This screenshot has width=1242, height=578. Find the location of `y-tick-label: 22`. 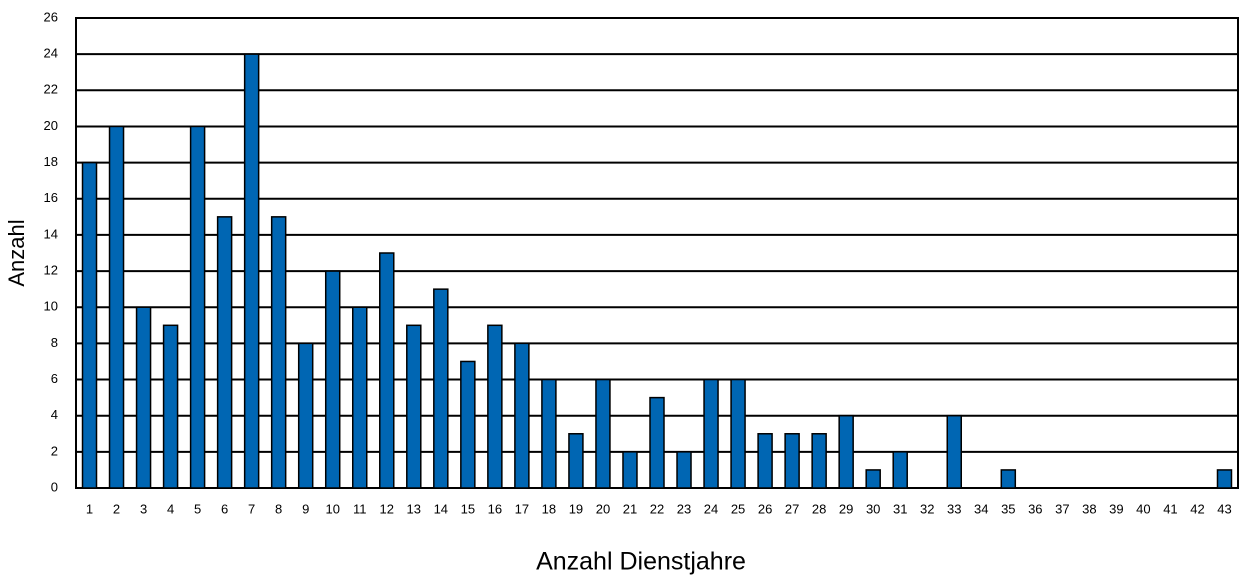

y-tick-label: 22 is located at coordinates (51, 89).